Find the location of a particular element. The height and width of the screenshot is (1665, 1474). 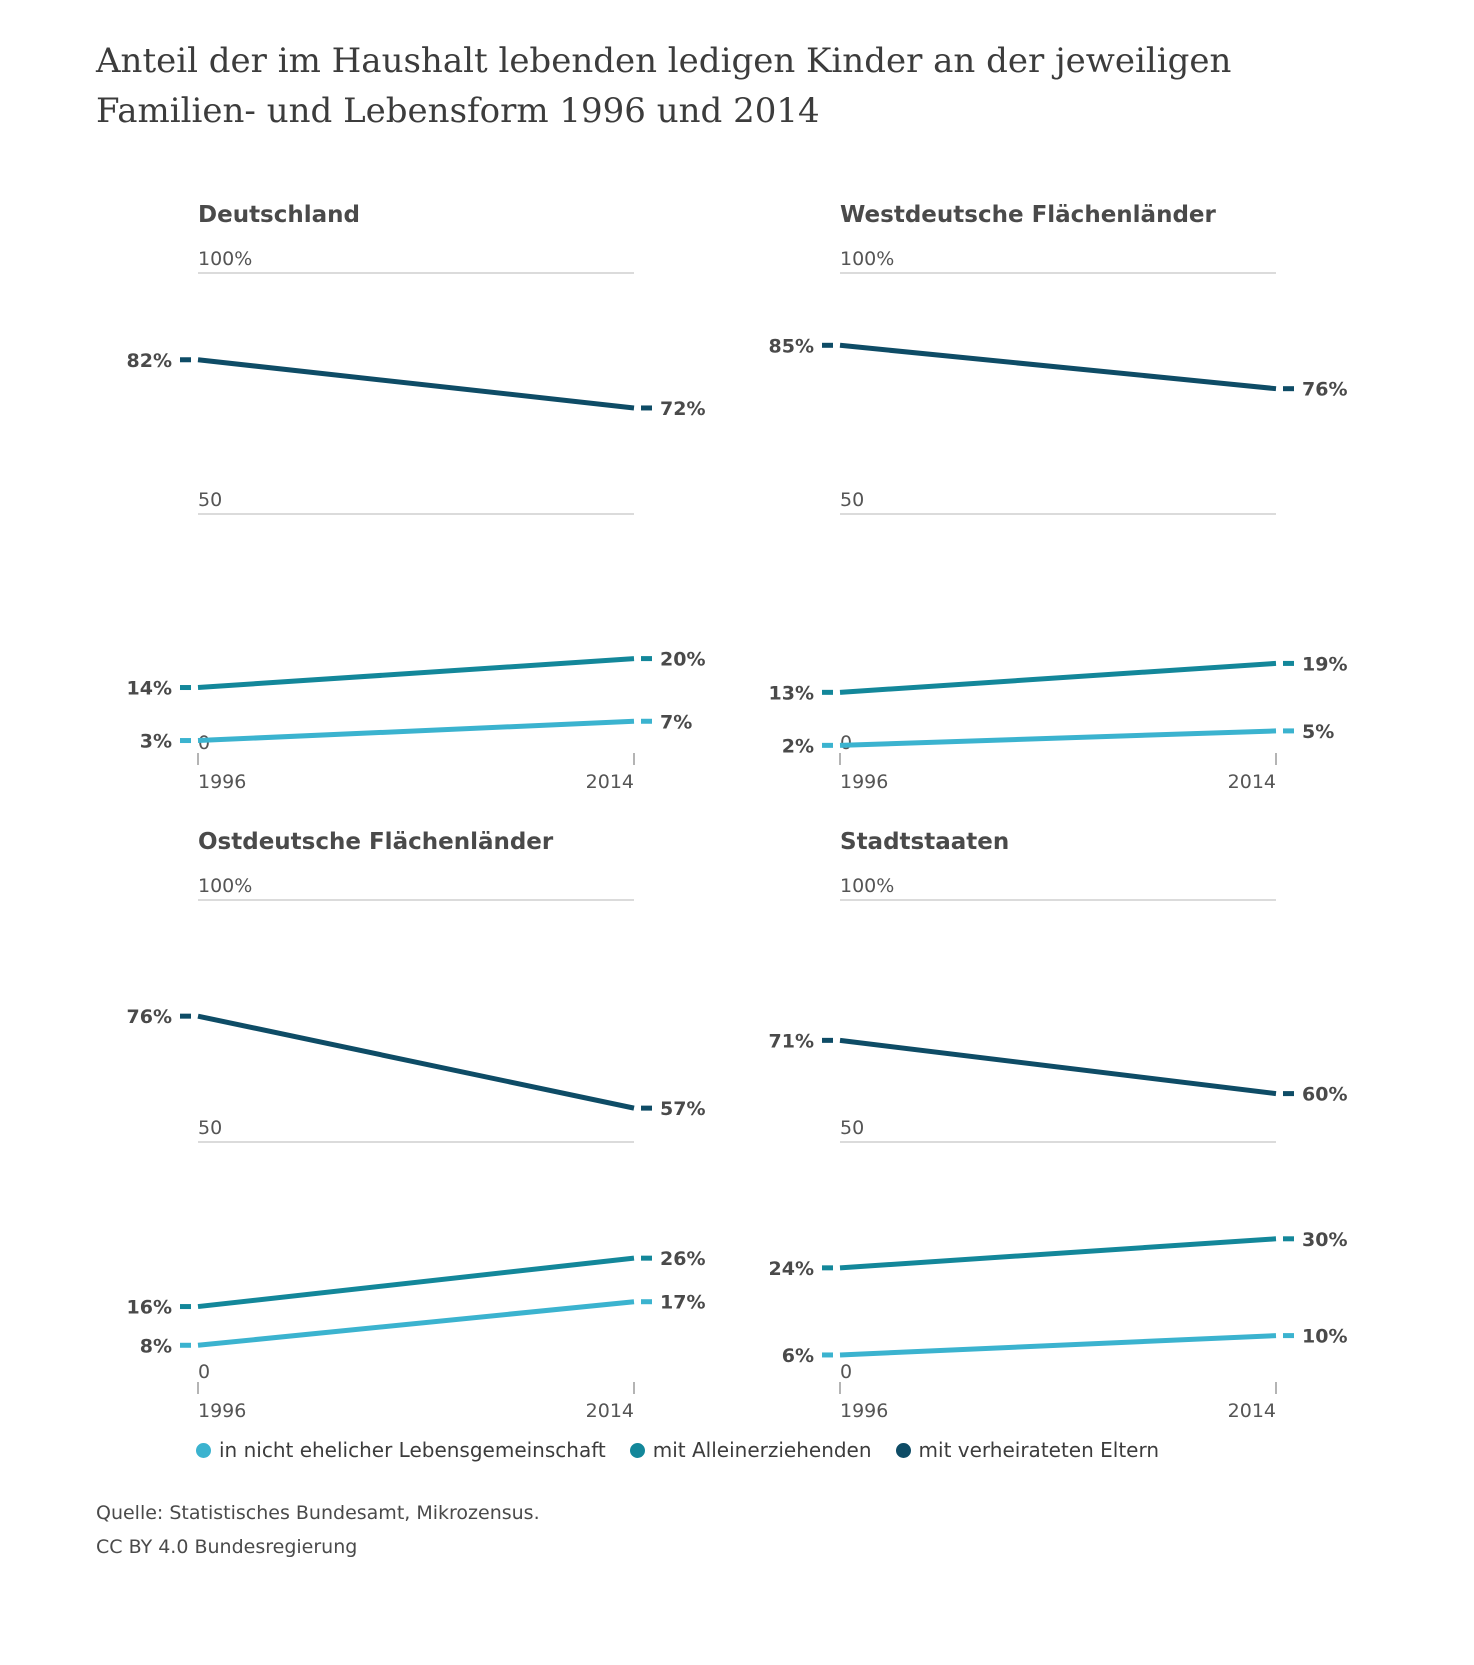

value-label-1996-mit-verheirateten-eltern: 82% is located at coordinates (149, 361).